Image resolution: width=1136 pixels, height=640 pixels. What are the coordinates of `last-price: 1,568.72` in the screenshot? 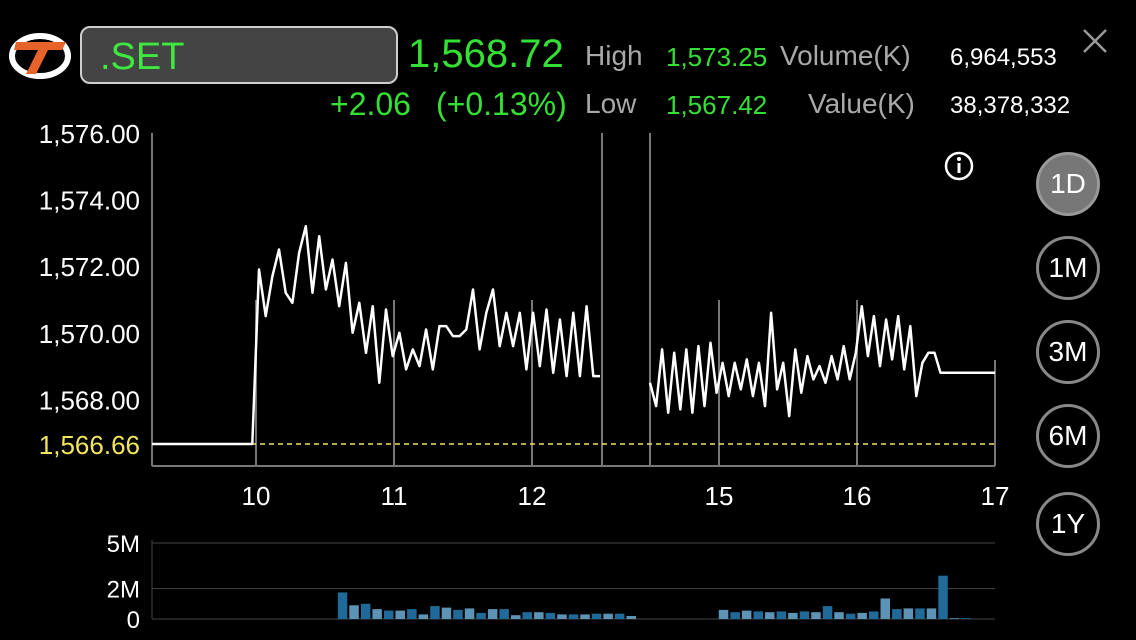 It's located at (486, 54).